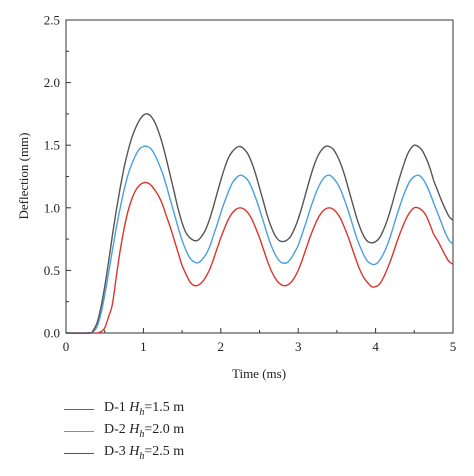 Image resolution: width=474 pixels, height=476 pixels. Describe the element at coordinates (52, 333) in the screenshot. I see `y-tick-label: 0.0` at that location.